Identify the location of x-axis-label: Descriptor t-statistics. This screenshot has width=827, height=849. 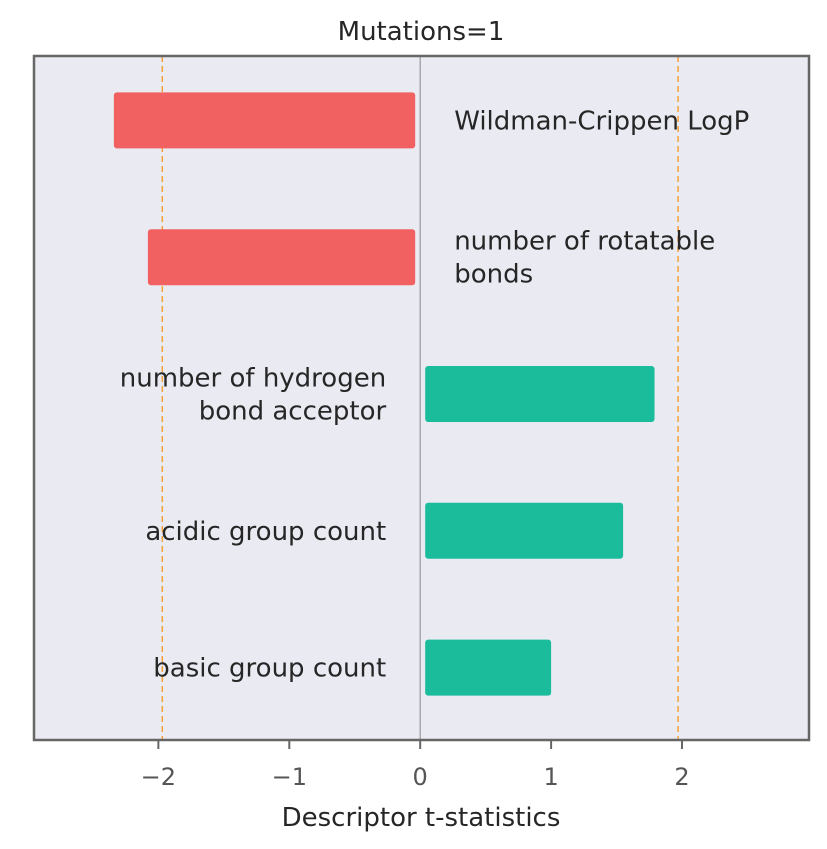
(421, 818).